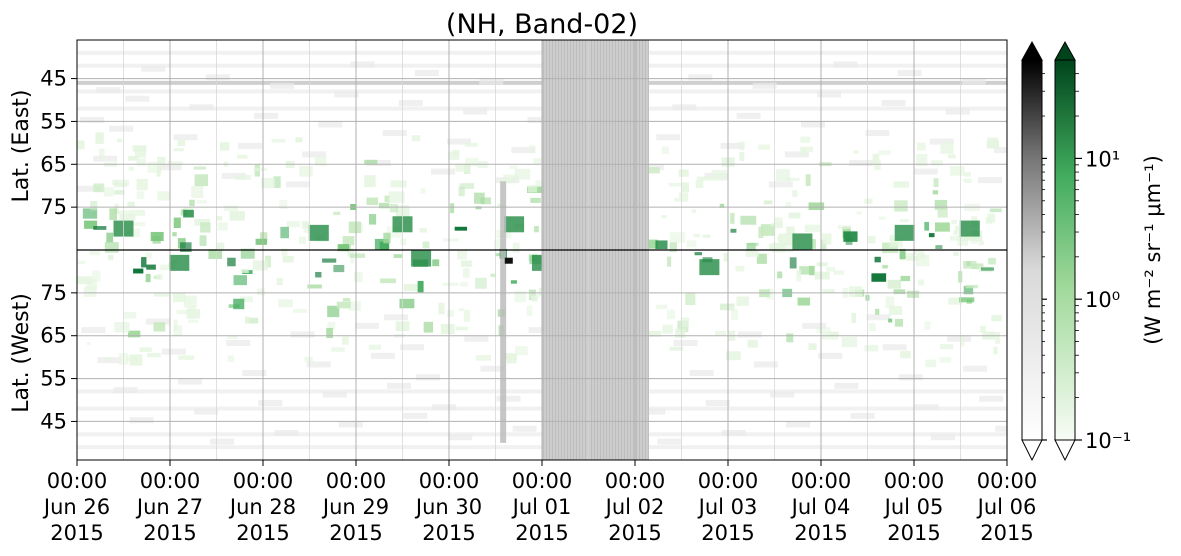  I want to click on y-axis-label-west: Lat. (West), so click(21, 353).